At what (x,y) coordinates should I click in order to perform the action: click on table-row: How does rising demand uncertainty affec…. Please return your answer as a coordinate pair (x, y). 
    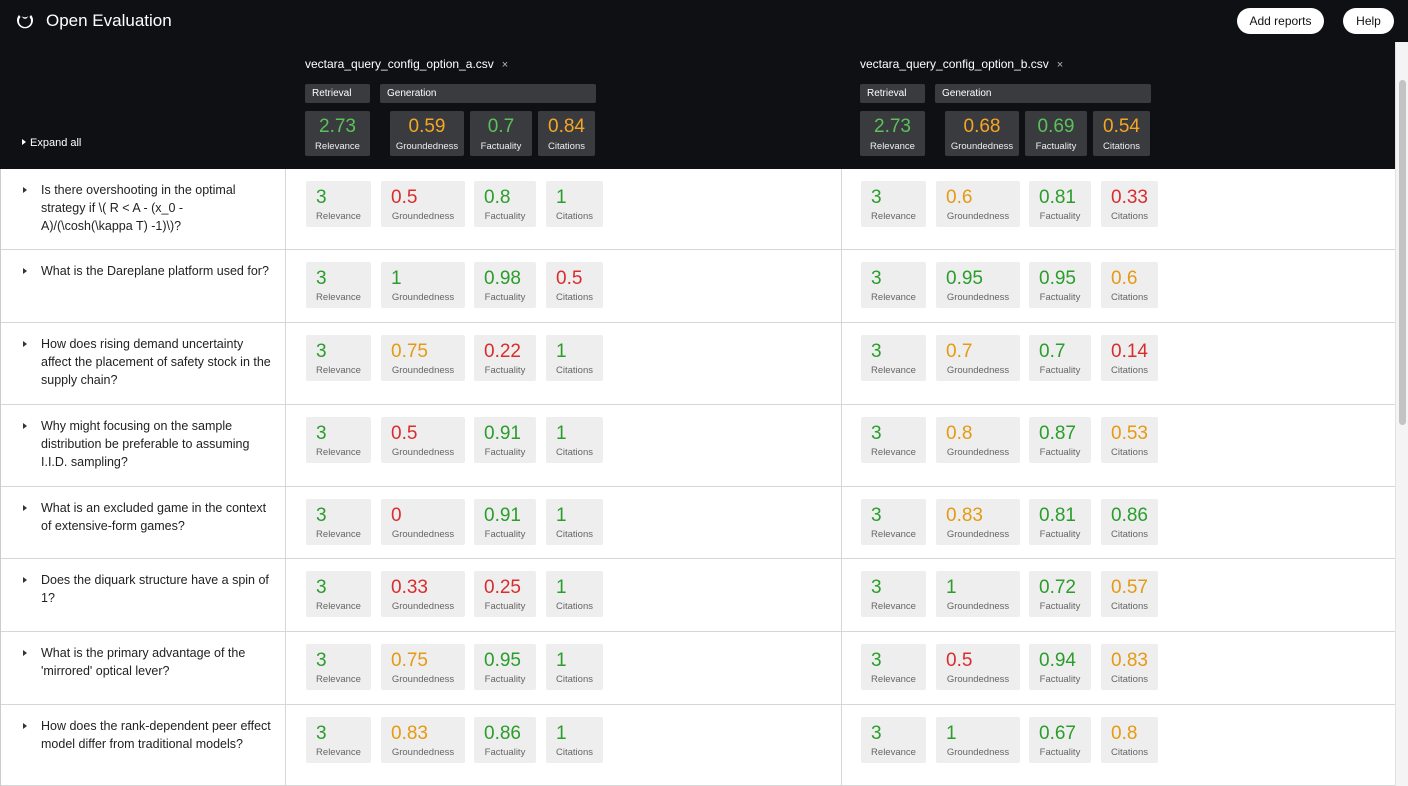
    Looking at the image, I should click on (698, 364).